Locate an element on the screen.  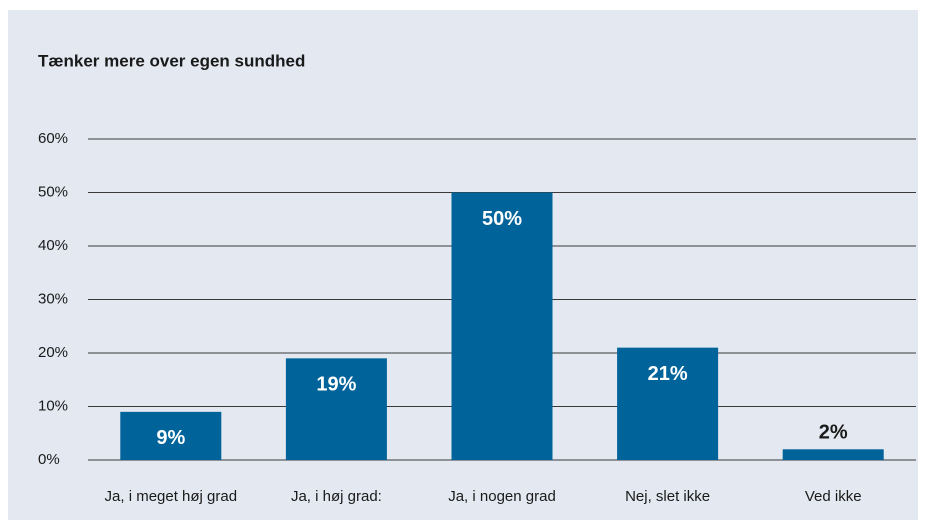
y-tick-label: 30% is located at coordinates (53, 298).